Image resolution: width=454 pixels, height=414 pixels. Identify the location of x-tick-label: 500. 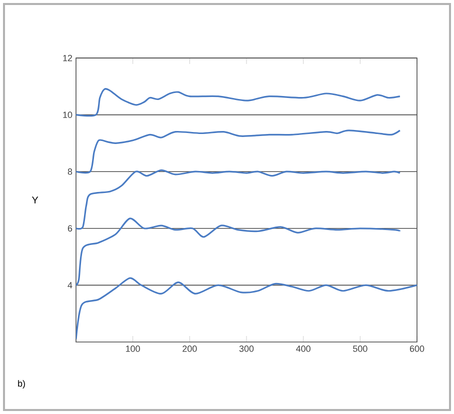
(360, 349).